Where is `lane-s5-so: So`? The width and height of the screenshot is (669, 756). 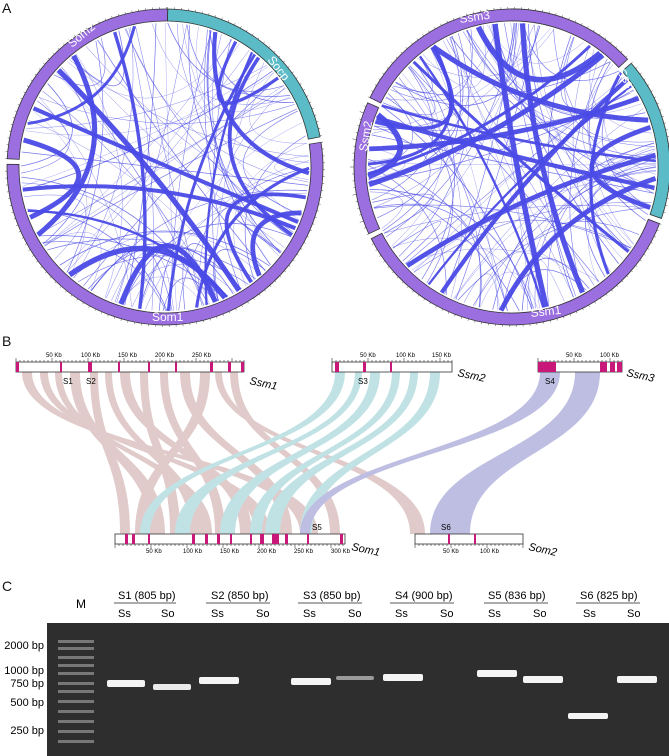
lane-s5-so: So is located at coordinates (539, 614).